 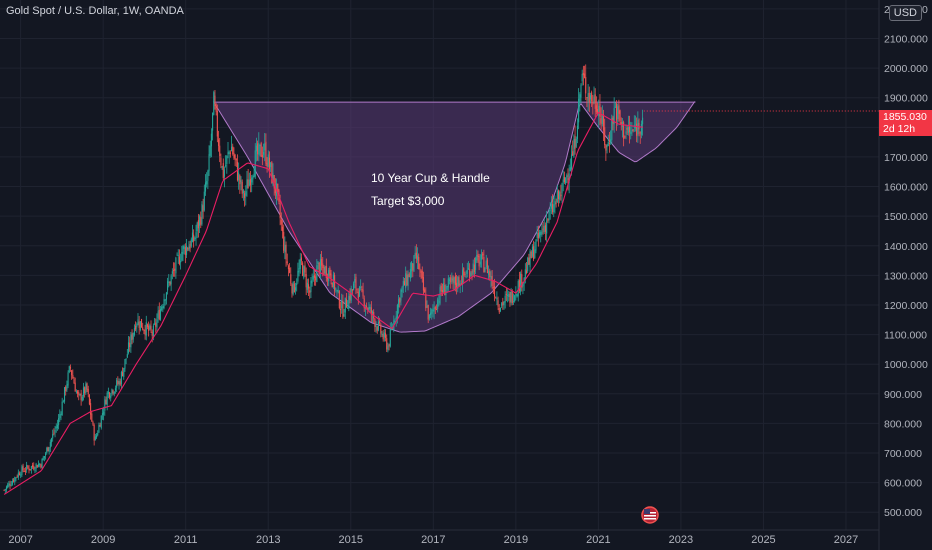 I want to click on y-tick-label: 1700.000, so click(x=906, y=158).